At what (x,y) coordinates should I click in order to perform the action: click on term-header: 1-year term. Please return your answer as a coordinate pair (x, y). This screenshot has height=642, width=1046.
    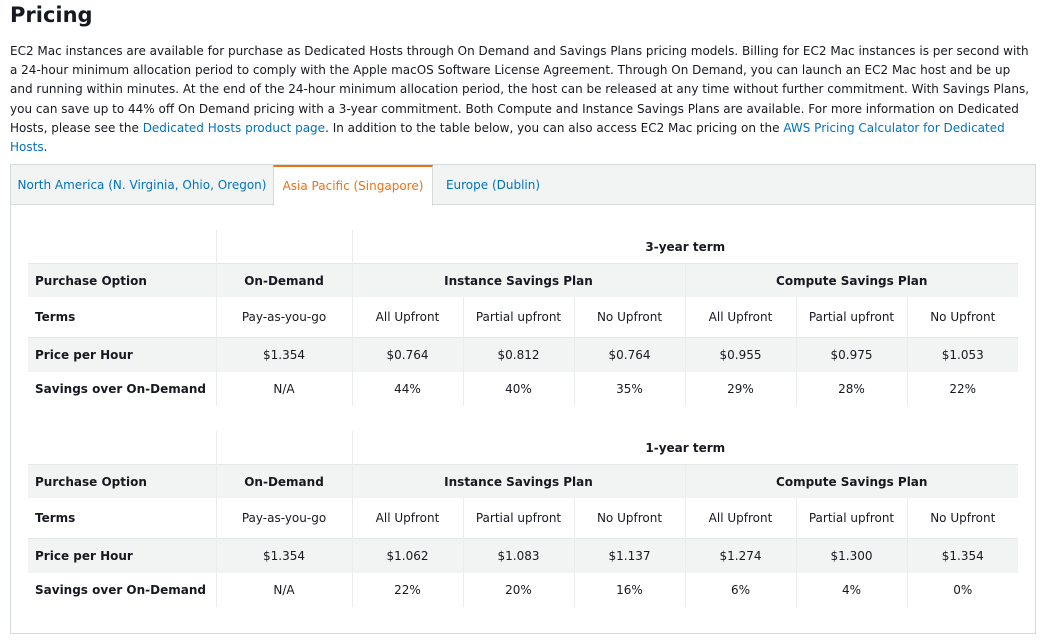
    Looking at the image, I should click on (684, 448).